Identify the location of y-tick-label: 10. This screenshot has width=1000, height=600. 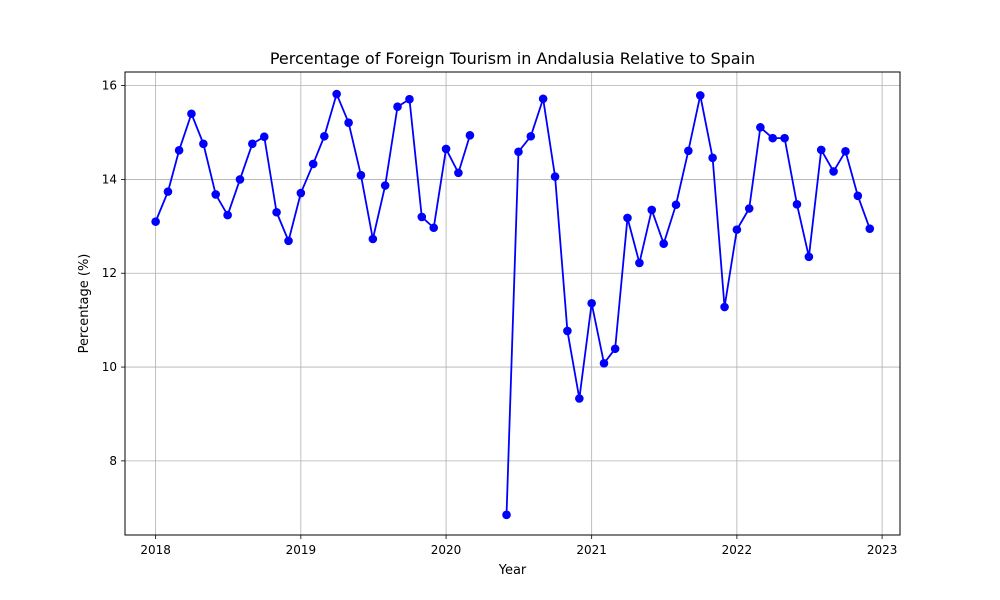
(109, 367).